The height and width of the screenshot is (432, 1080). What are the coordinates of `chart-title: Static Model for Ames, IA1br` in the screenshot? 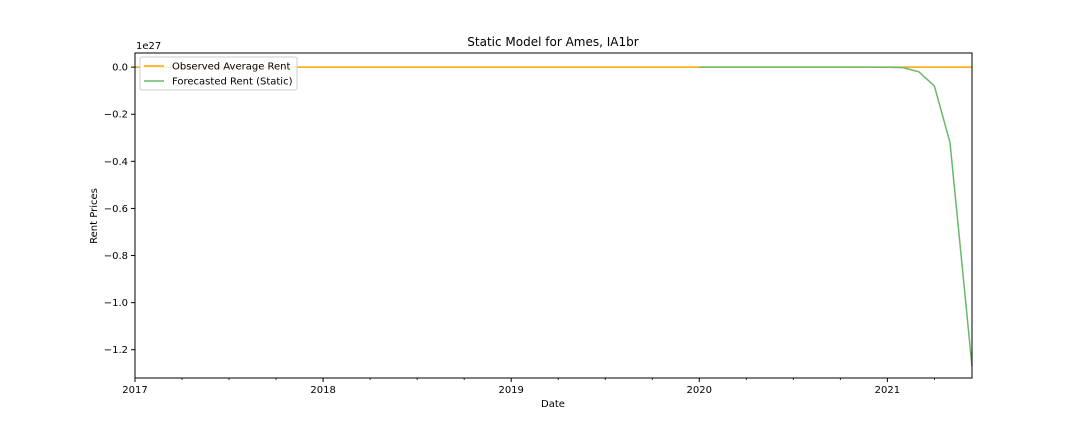 It's located at (552, 42).